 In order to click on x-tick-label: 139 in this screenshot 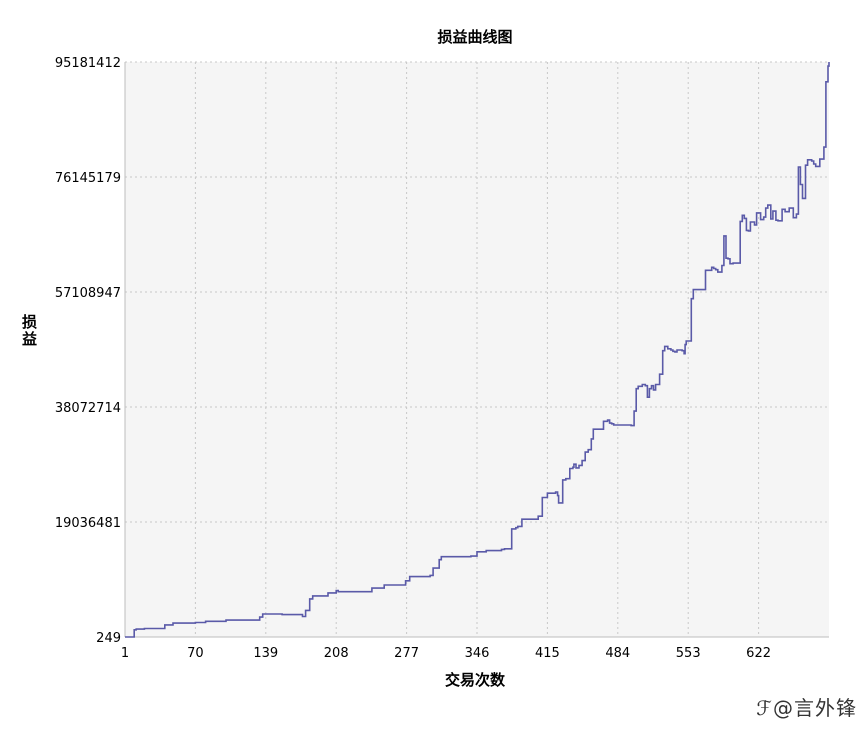, I will do `click(265, 653)`.